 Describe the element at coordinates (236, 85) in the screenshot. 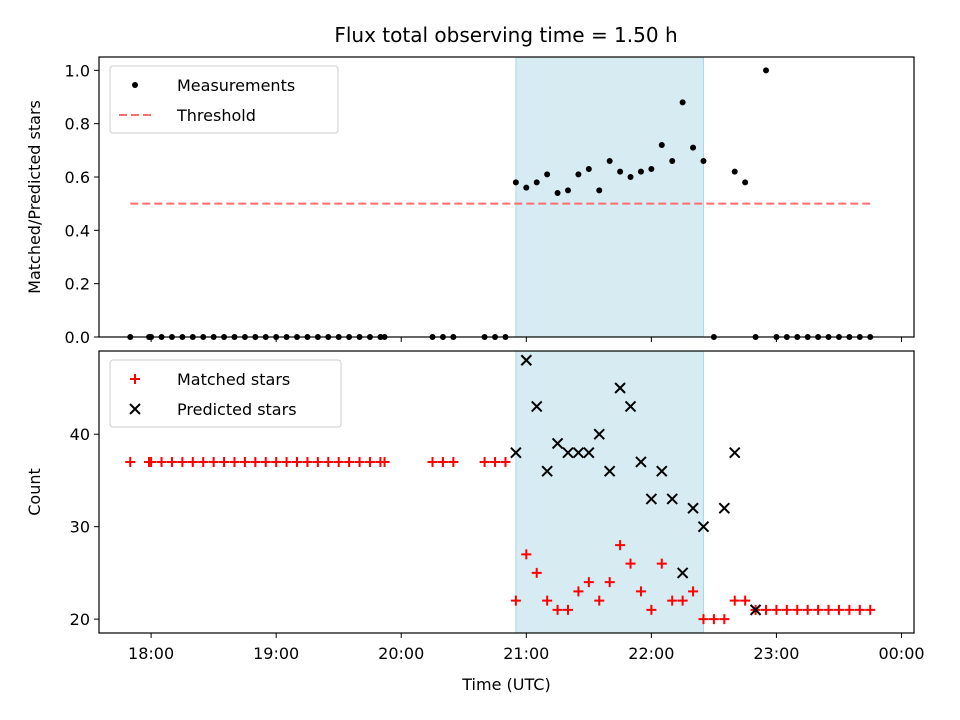

I see `legend-label: Measurements` at that location.